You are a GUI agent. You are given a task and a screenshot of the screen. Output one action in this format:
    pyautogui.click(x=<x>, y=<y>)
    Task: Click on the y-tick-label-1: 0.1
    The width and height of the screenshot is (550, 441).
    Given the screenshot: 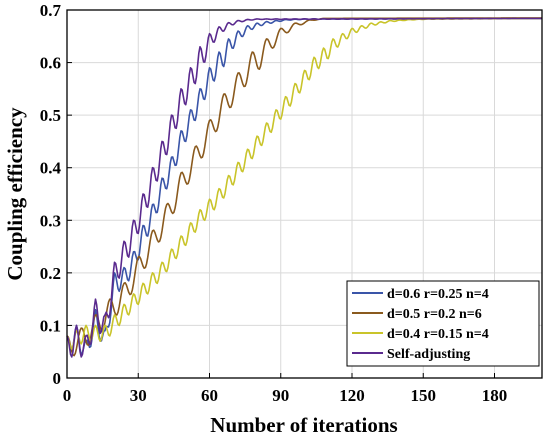 What is the action you would take?
    pyautogui.click(x=50, y=325)
    